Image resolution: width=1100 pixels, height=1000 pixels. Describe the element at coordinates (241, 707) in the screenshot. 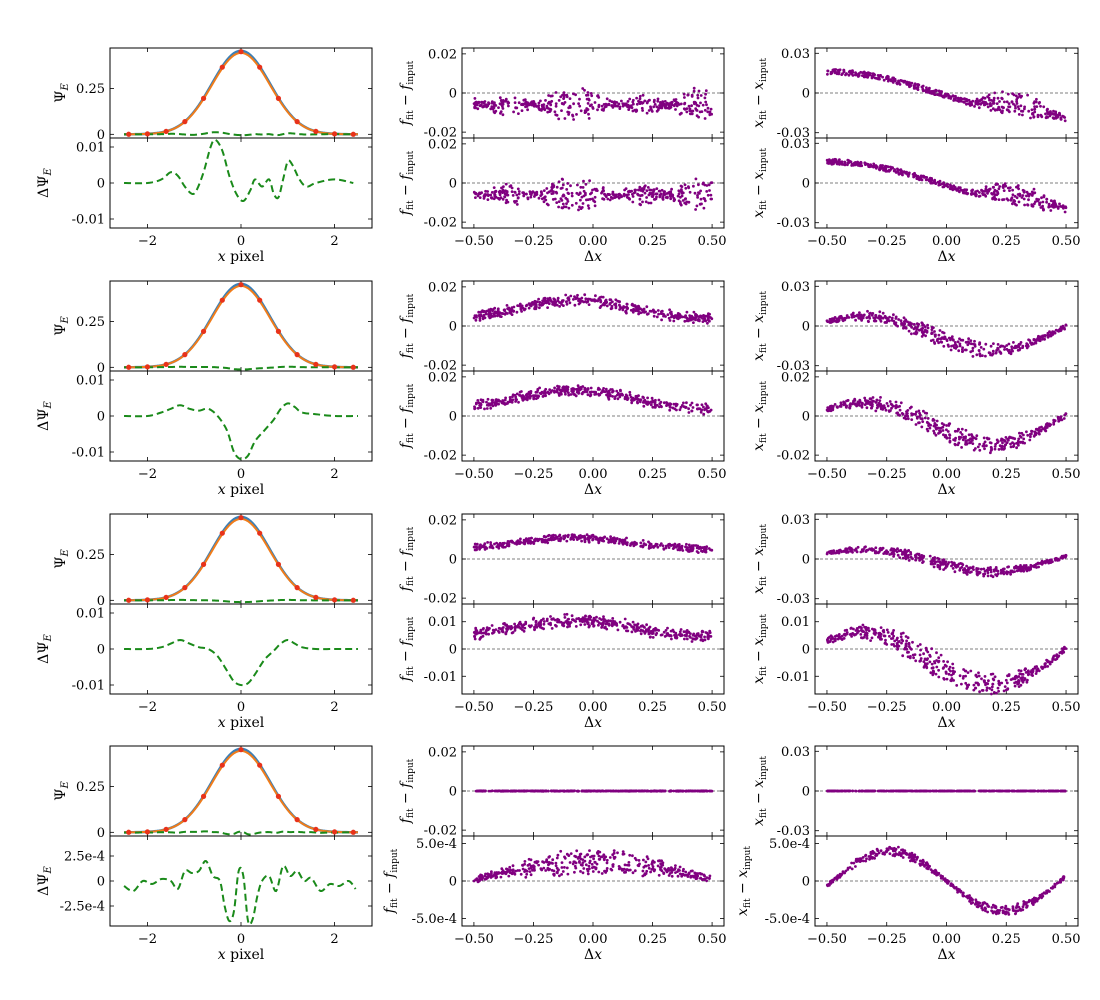

I see `x-tick-label: 0` at that location.